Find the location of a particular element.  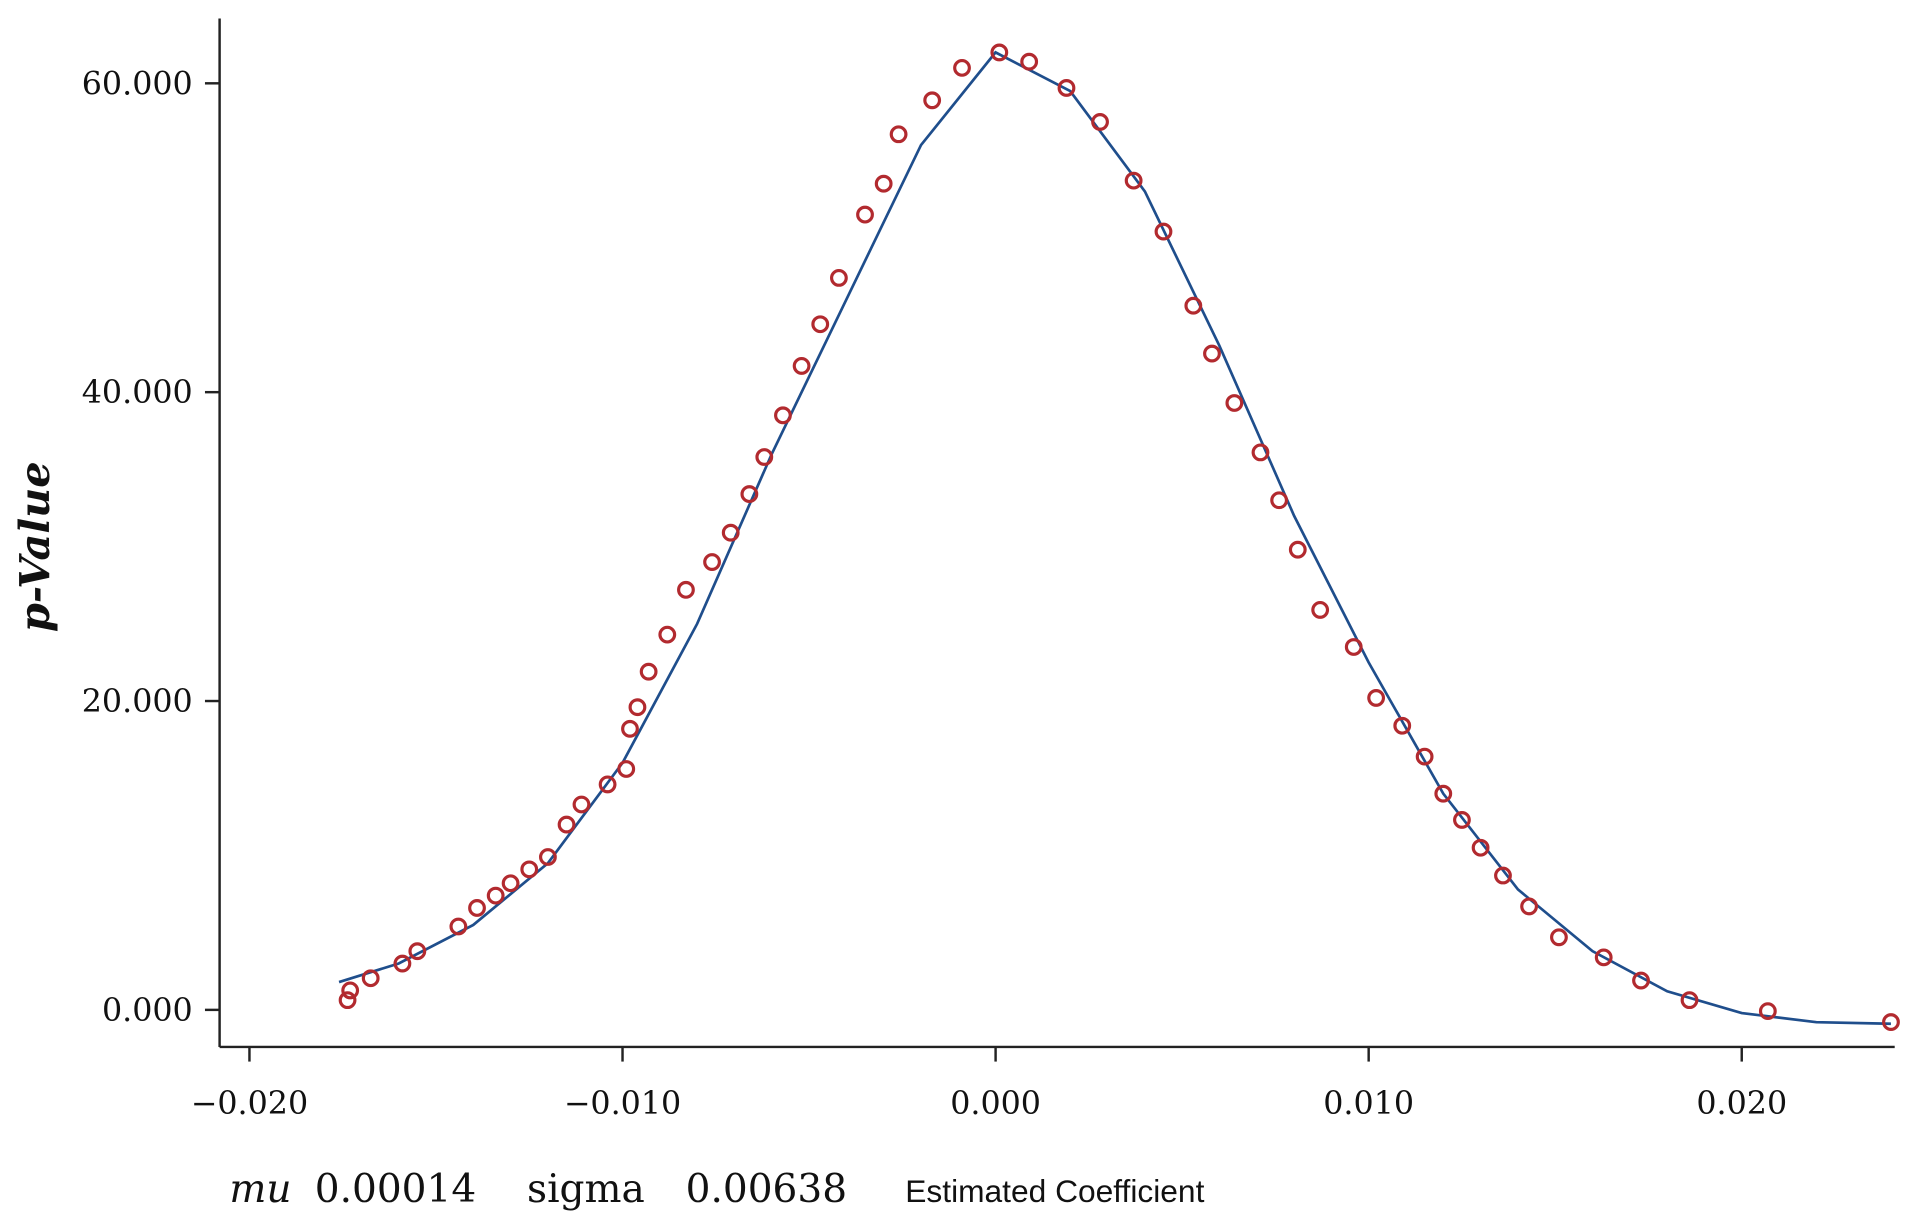

x-tick-label: 0.000 is located at coordinates (995, 1104).